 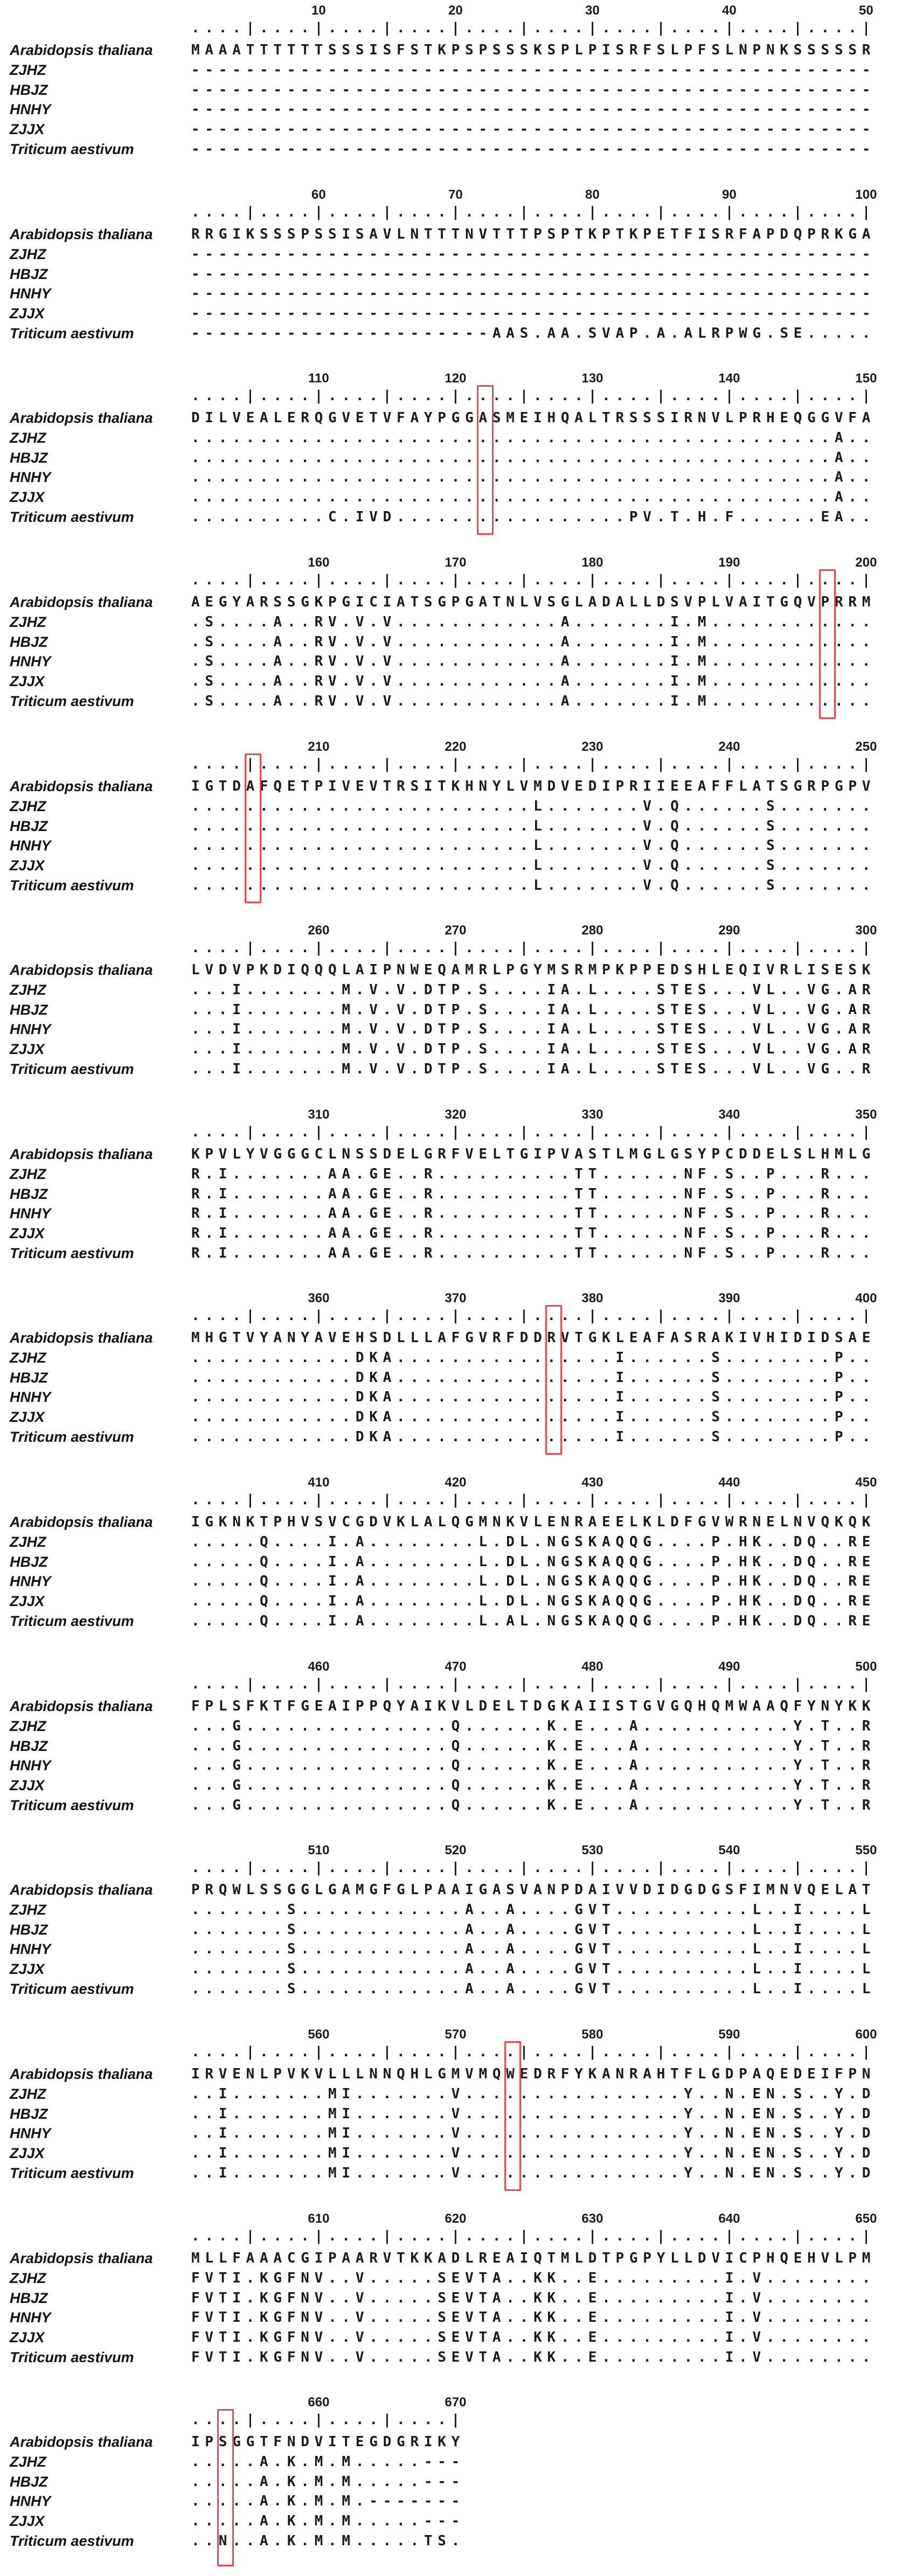 What do you see at coordinates (456, 2402) in the screenshot?
I see `ruler-number: 670` at bounding box center [456, 2402].